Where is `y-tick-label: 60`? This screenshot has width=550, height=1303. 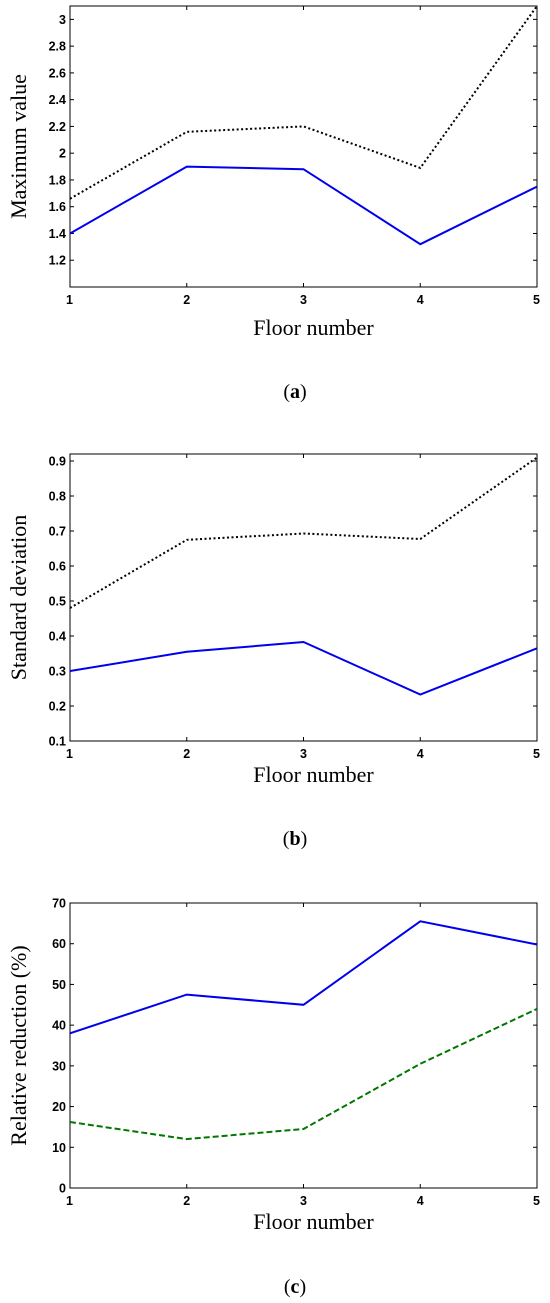
y-tick-label: 60 is located at coordinates (59, 944).